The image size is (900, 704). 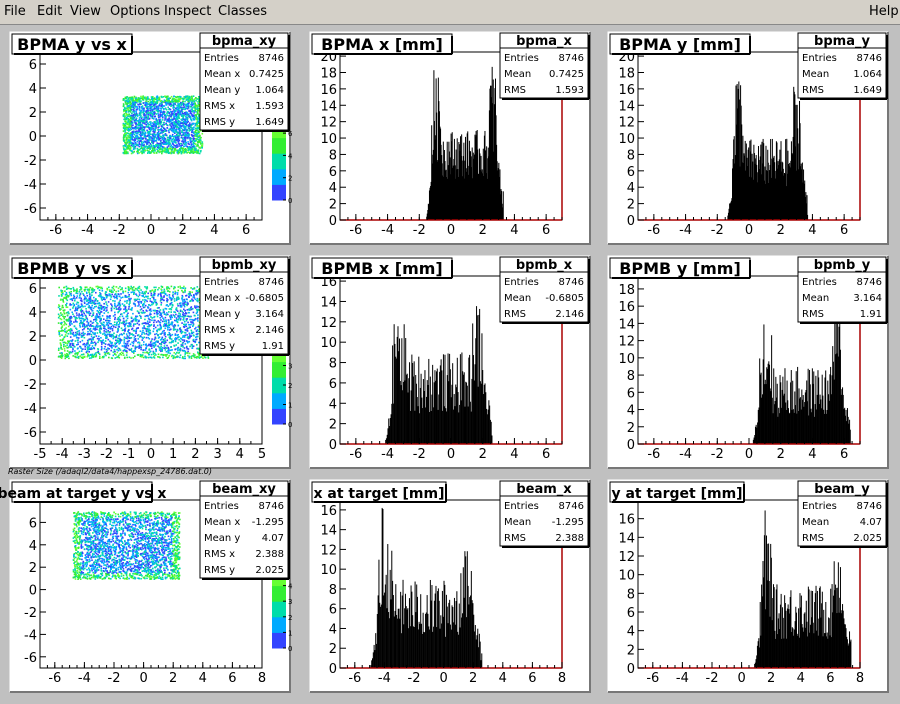 What do you see at coordinates (135, 11) in the screenshot?
I see `menu-options: Options` at bounding box center [135, 11].